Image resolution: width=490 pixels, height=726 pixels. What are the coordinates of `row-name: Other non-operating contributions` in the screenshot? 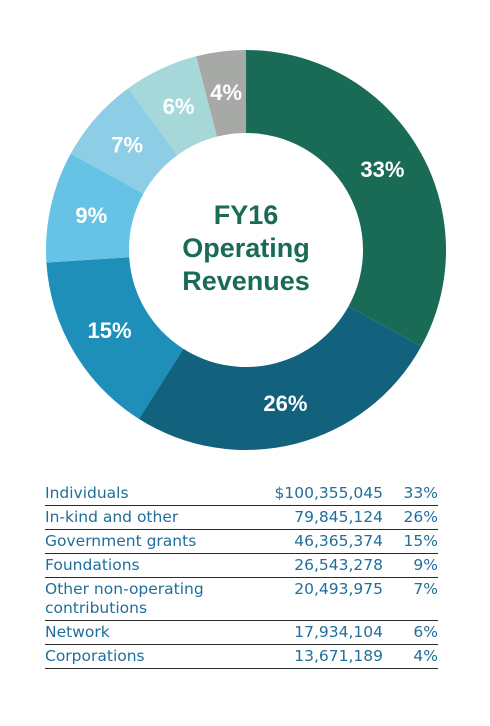 It's located at (150, 599).